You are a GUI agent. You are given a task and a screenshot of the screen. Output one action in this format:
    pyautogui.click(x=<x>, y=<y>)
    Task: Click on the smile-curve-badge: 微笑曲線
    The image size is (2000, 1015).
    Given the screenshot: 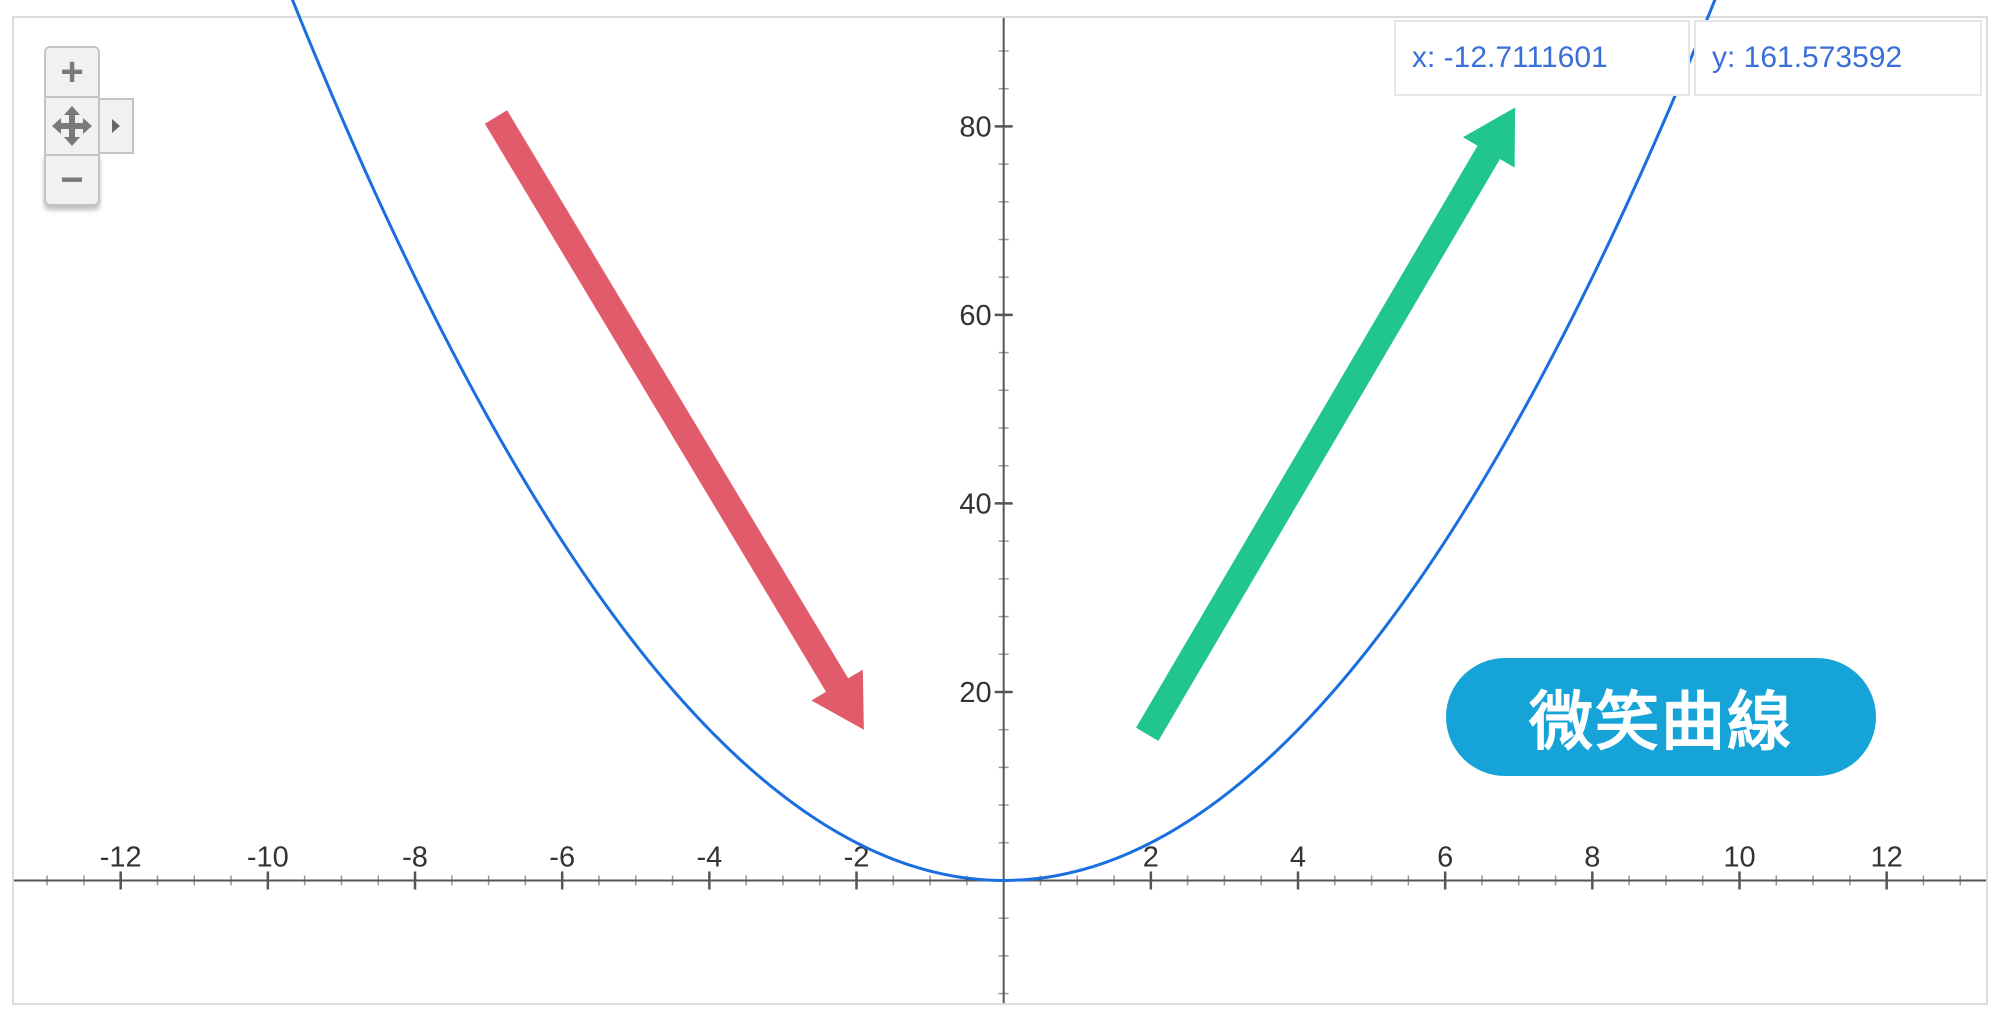 What is the action you would take?
    pyautogui.click(x=1661, y=717)
    